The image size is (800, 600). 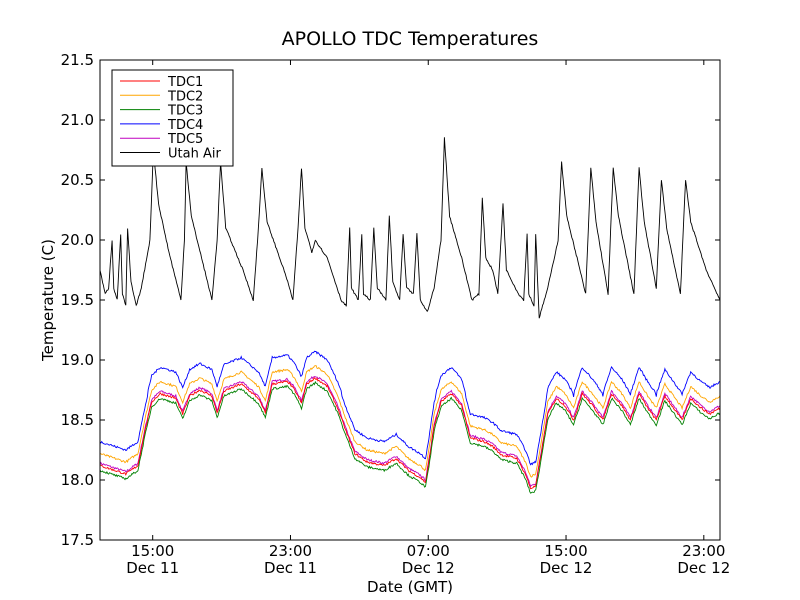 I want to click on legend-label-utah-air: Utah Air, so click(x=194, y=154).